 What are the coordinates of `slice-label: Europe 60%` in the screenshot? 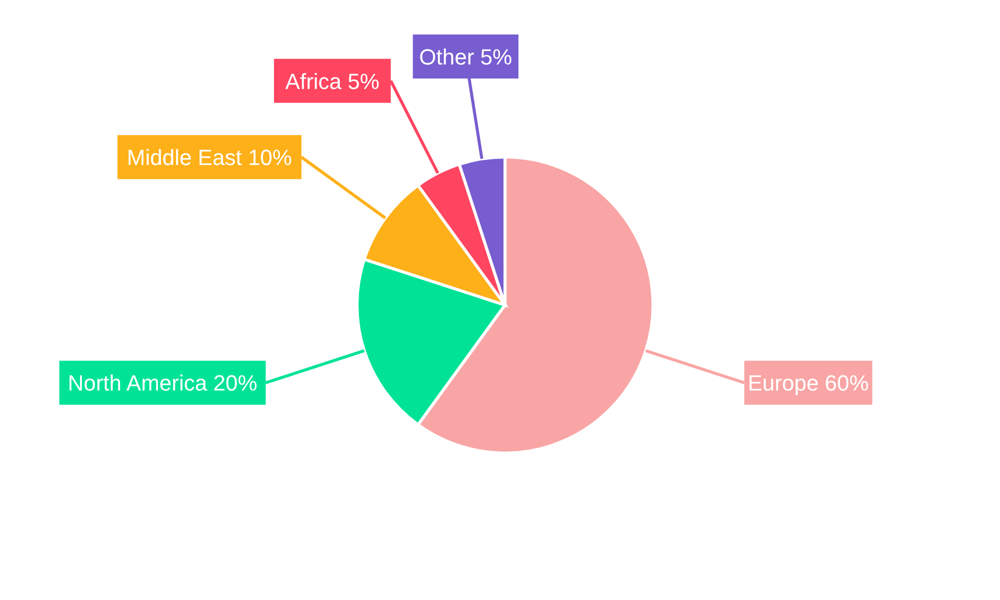 It's located at (808, 383).